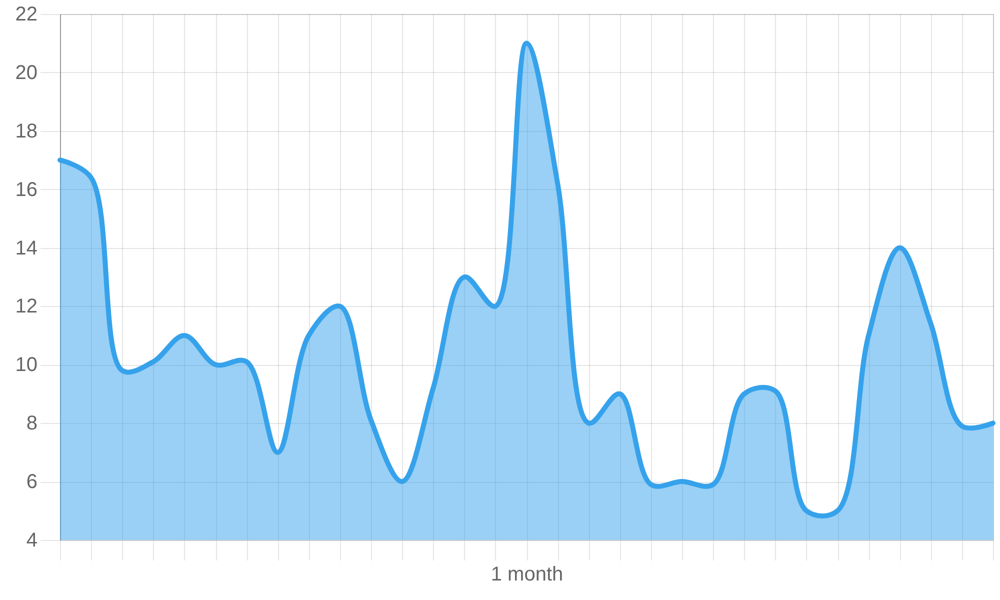 This screenshot has width=1000, height=600. Describe the element at coordinates (26, 131) in the screenshot. I see `y-tick-label: 18` at that location.